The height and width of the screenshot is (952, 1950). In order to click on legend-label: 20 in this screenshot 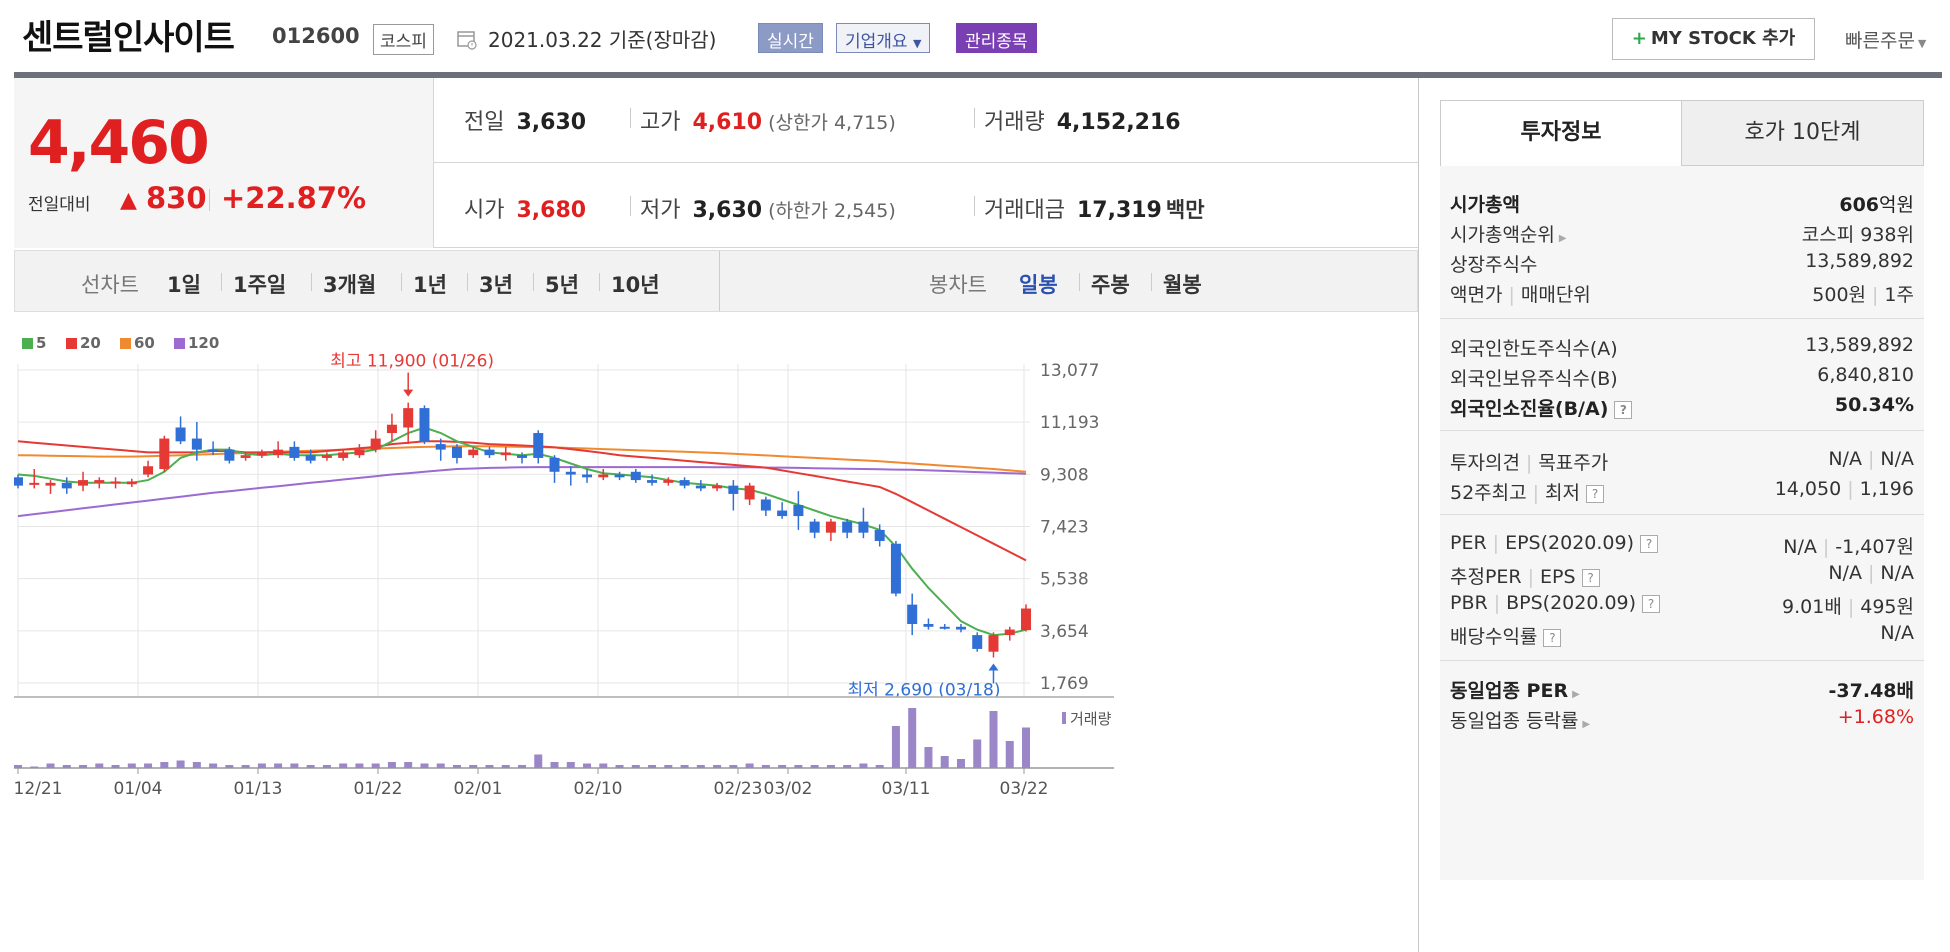, I will do `click(90, 343)`.